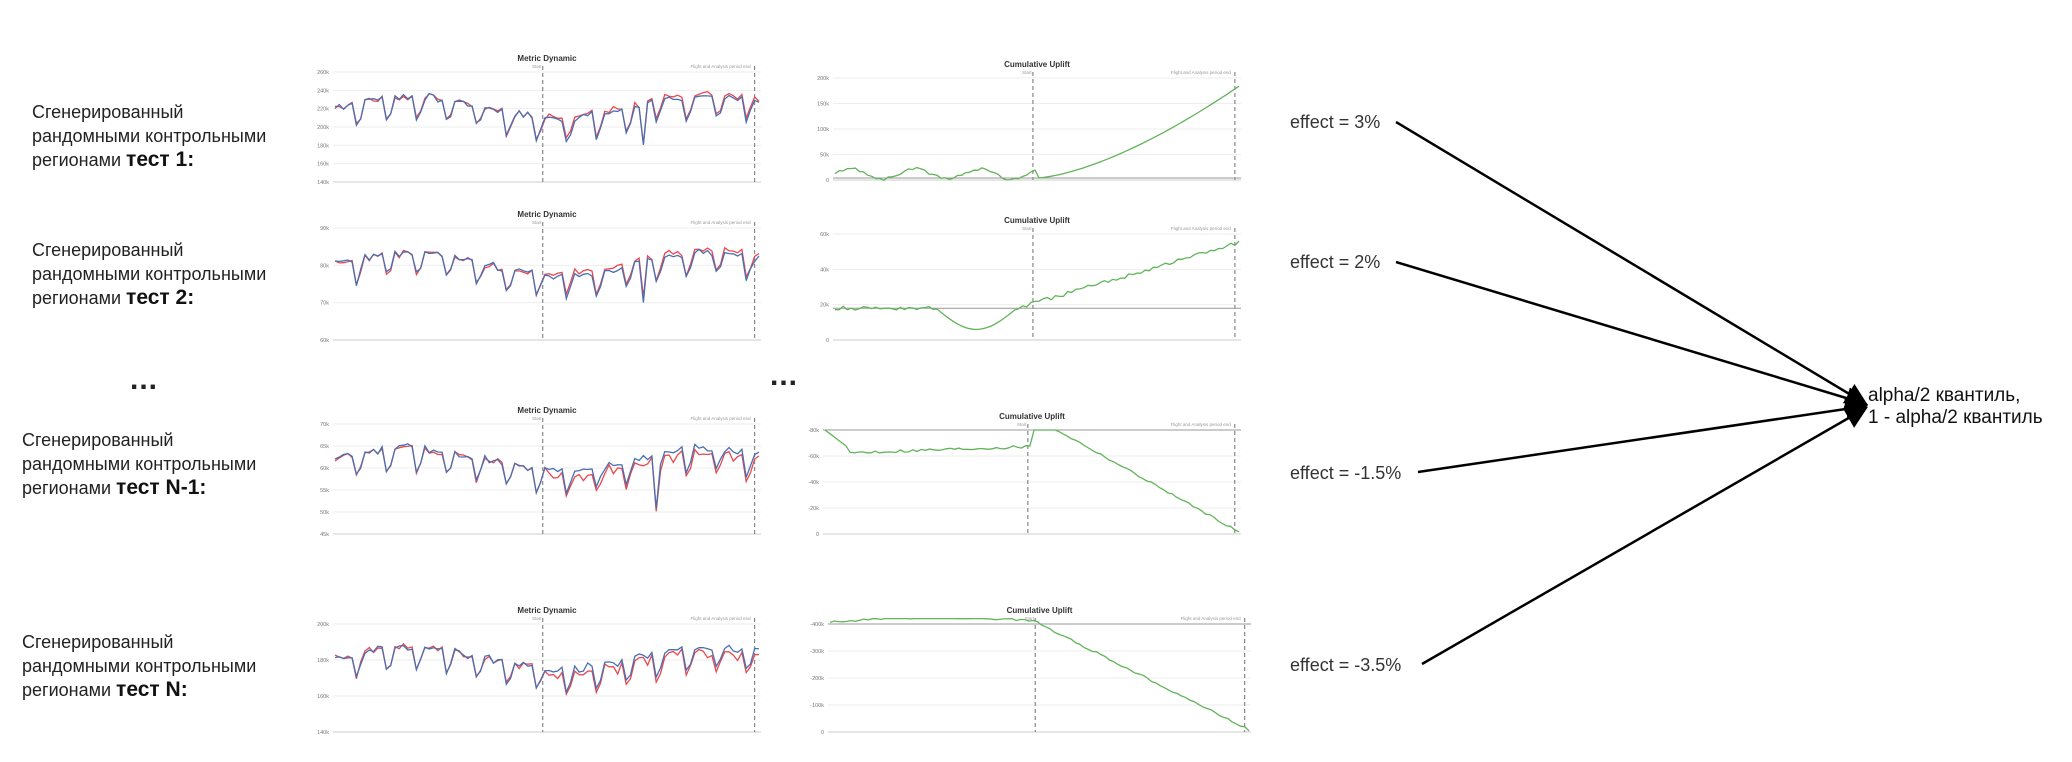  Describe the element at coordinates (813, 483) in the screenshot. I see `y-tick-label: -40k` at that location.